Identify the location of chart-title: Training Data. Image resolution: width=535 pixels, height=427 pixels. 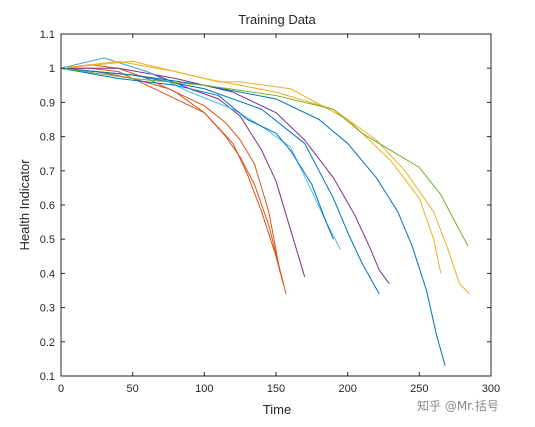
(277, 19).